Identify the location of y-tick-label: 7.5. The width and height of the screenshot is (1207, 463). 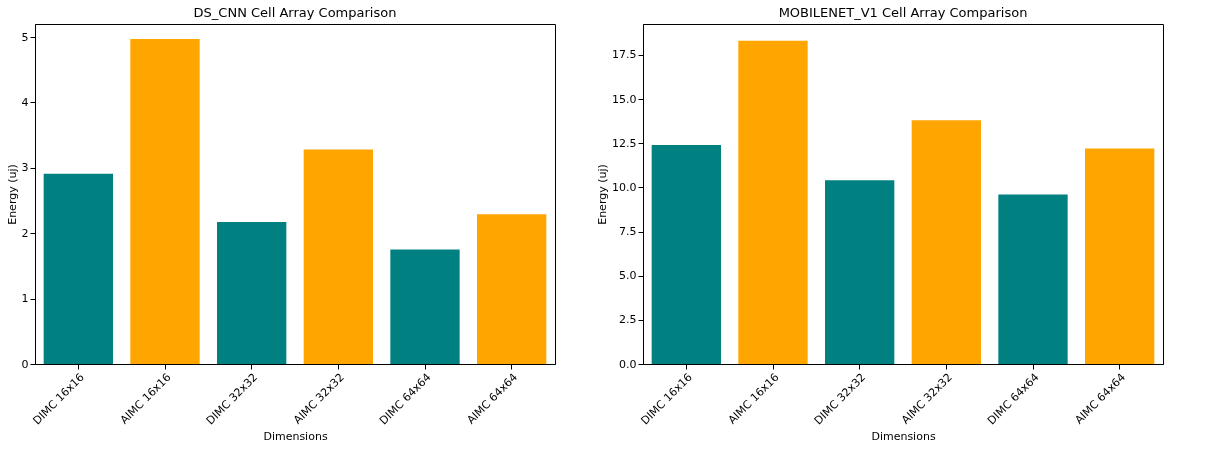
(628, 232).